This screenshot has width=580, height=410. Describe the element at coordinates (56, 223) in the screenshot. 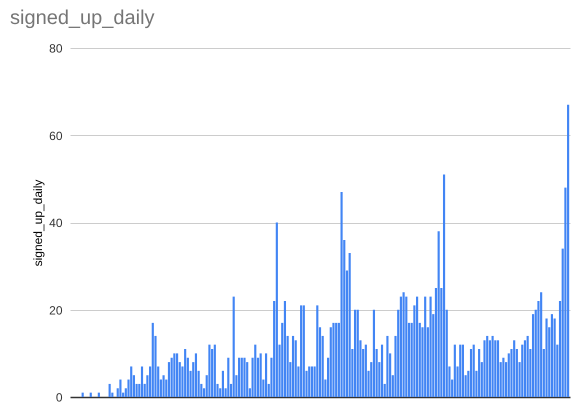

I see `y-tick-label: 40` at that location.